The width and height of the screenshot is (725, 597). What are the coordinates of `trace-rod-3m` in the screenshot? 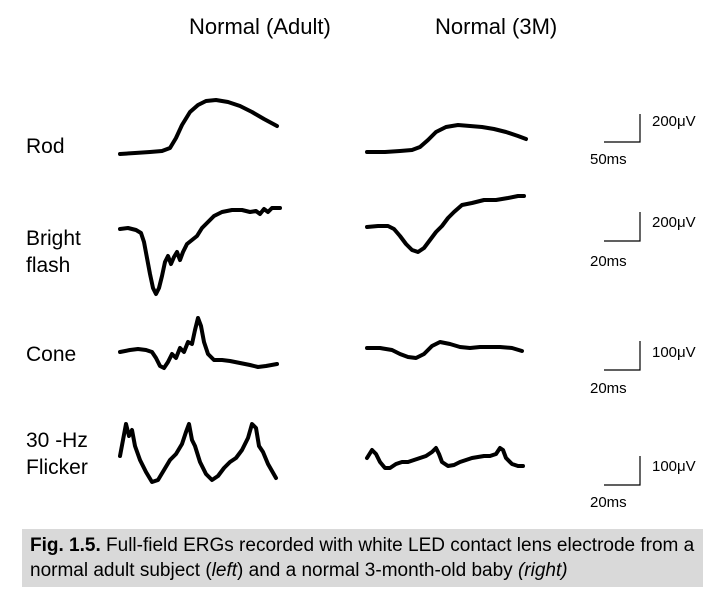 It's located at (446, 138).